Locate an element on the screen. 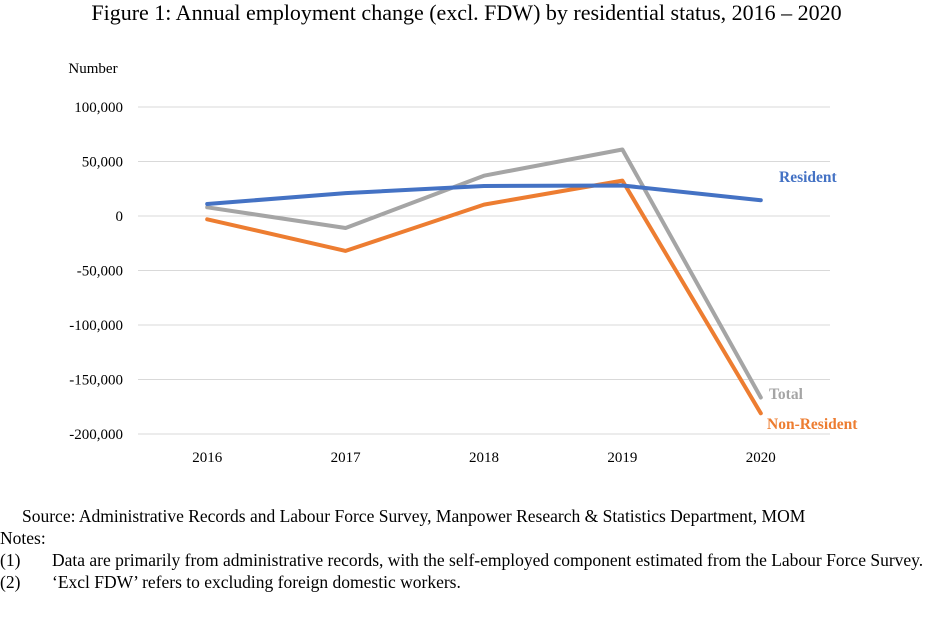  y-tick-label: -150,000 is located at coordinates (96, 381).